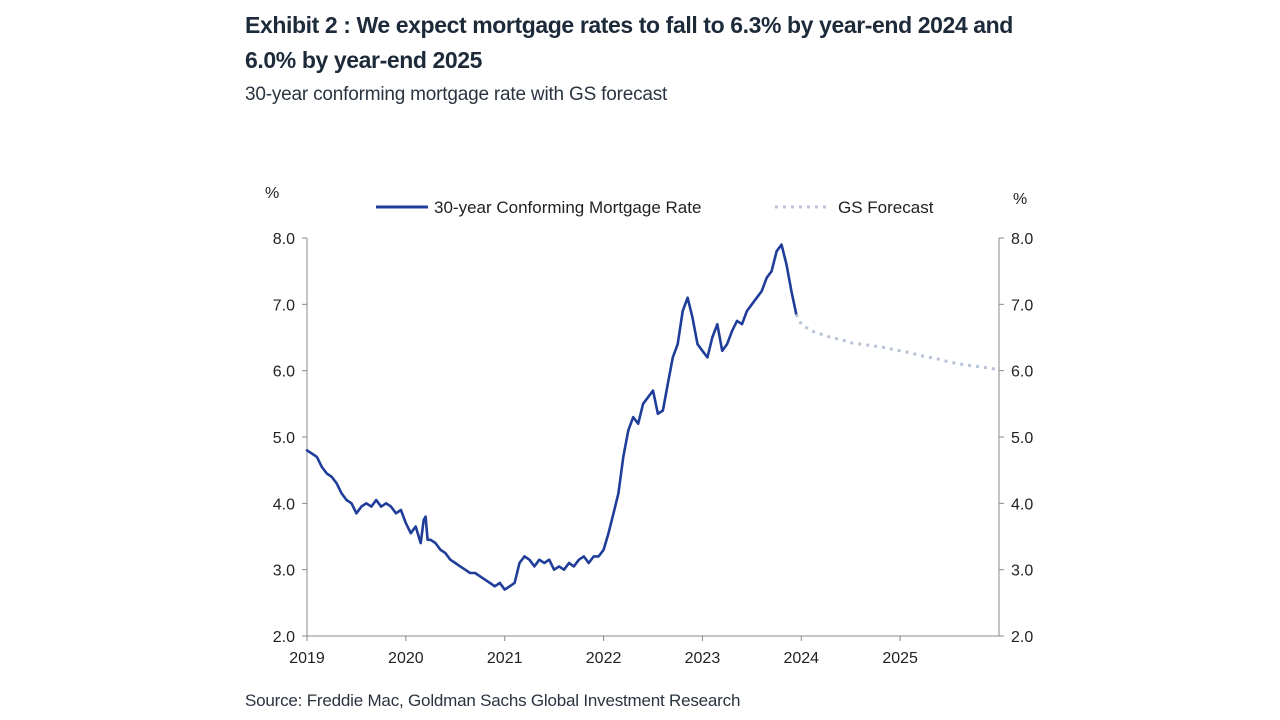  What do you see at coordinates (1022, 637) in the screenshot?
I see `y-tick-label-right: 2.0` at bounding box center [1022, 637].